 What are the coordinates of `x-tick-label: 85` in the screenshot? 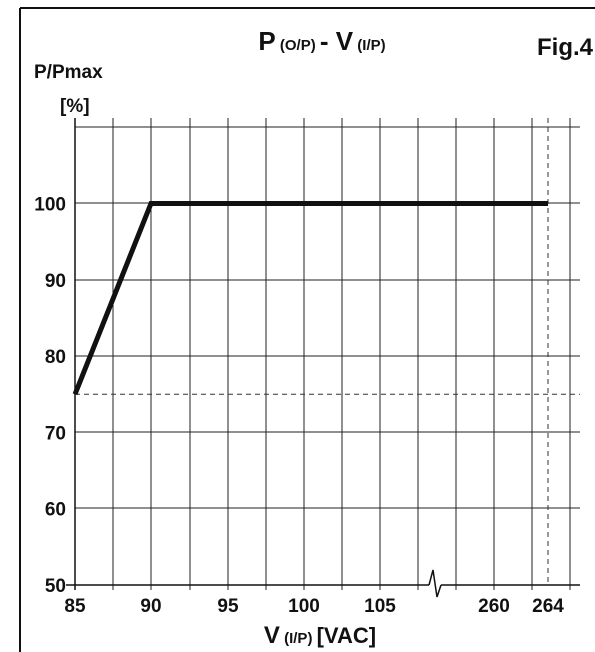 It's located at (75, 606).